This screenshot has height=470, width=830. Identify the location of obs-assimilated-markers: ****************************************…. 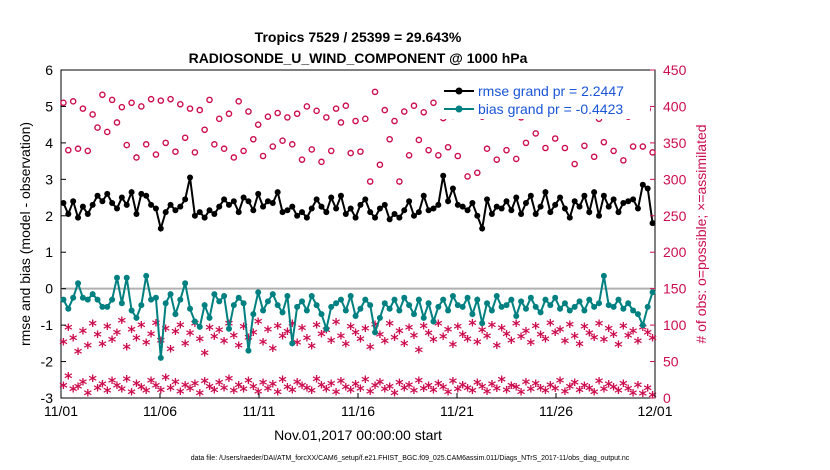
(358, 359).